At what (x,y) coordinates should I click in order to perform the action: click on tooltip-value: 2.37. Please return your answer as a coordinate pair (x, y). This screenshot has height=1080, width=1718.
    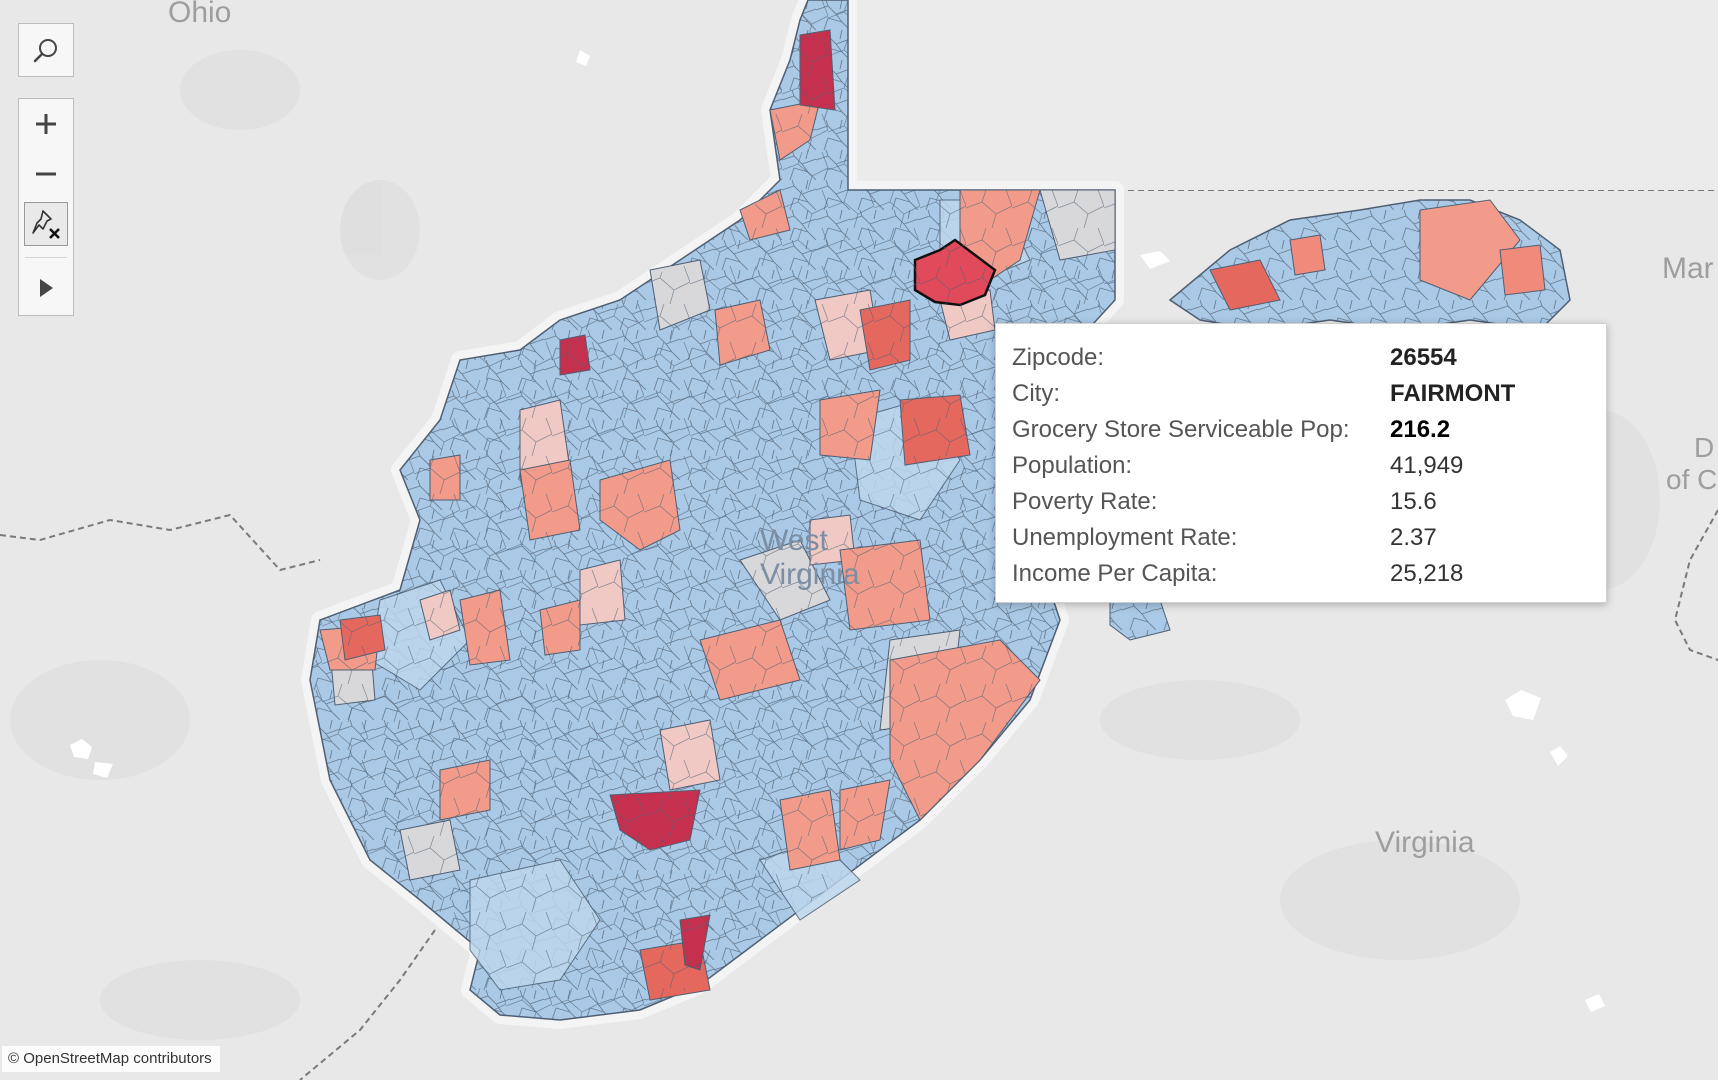
    Looking at the image, I should click on (1413, 537).